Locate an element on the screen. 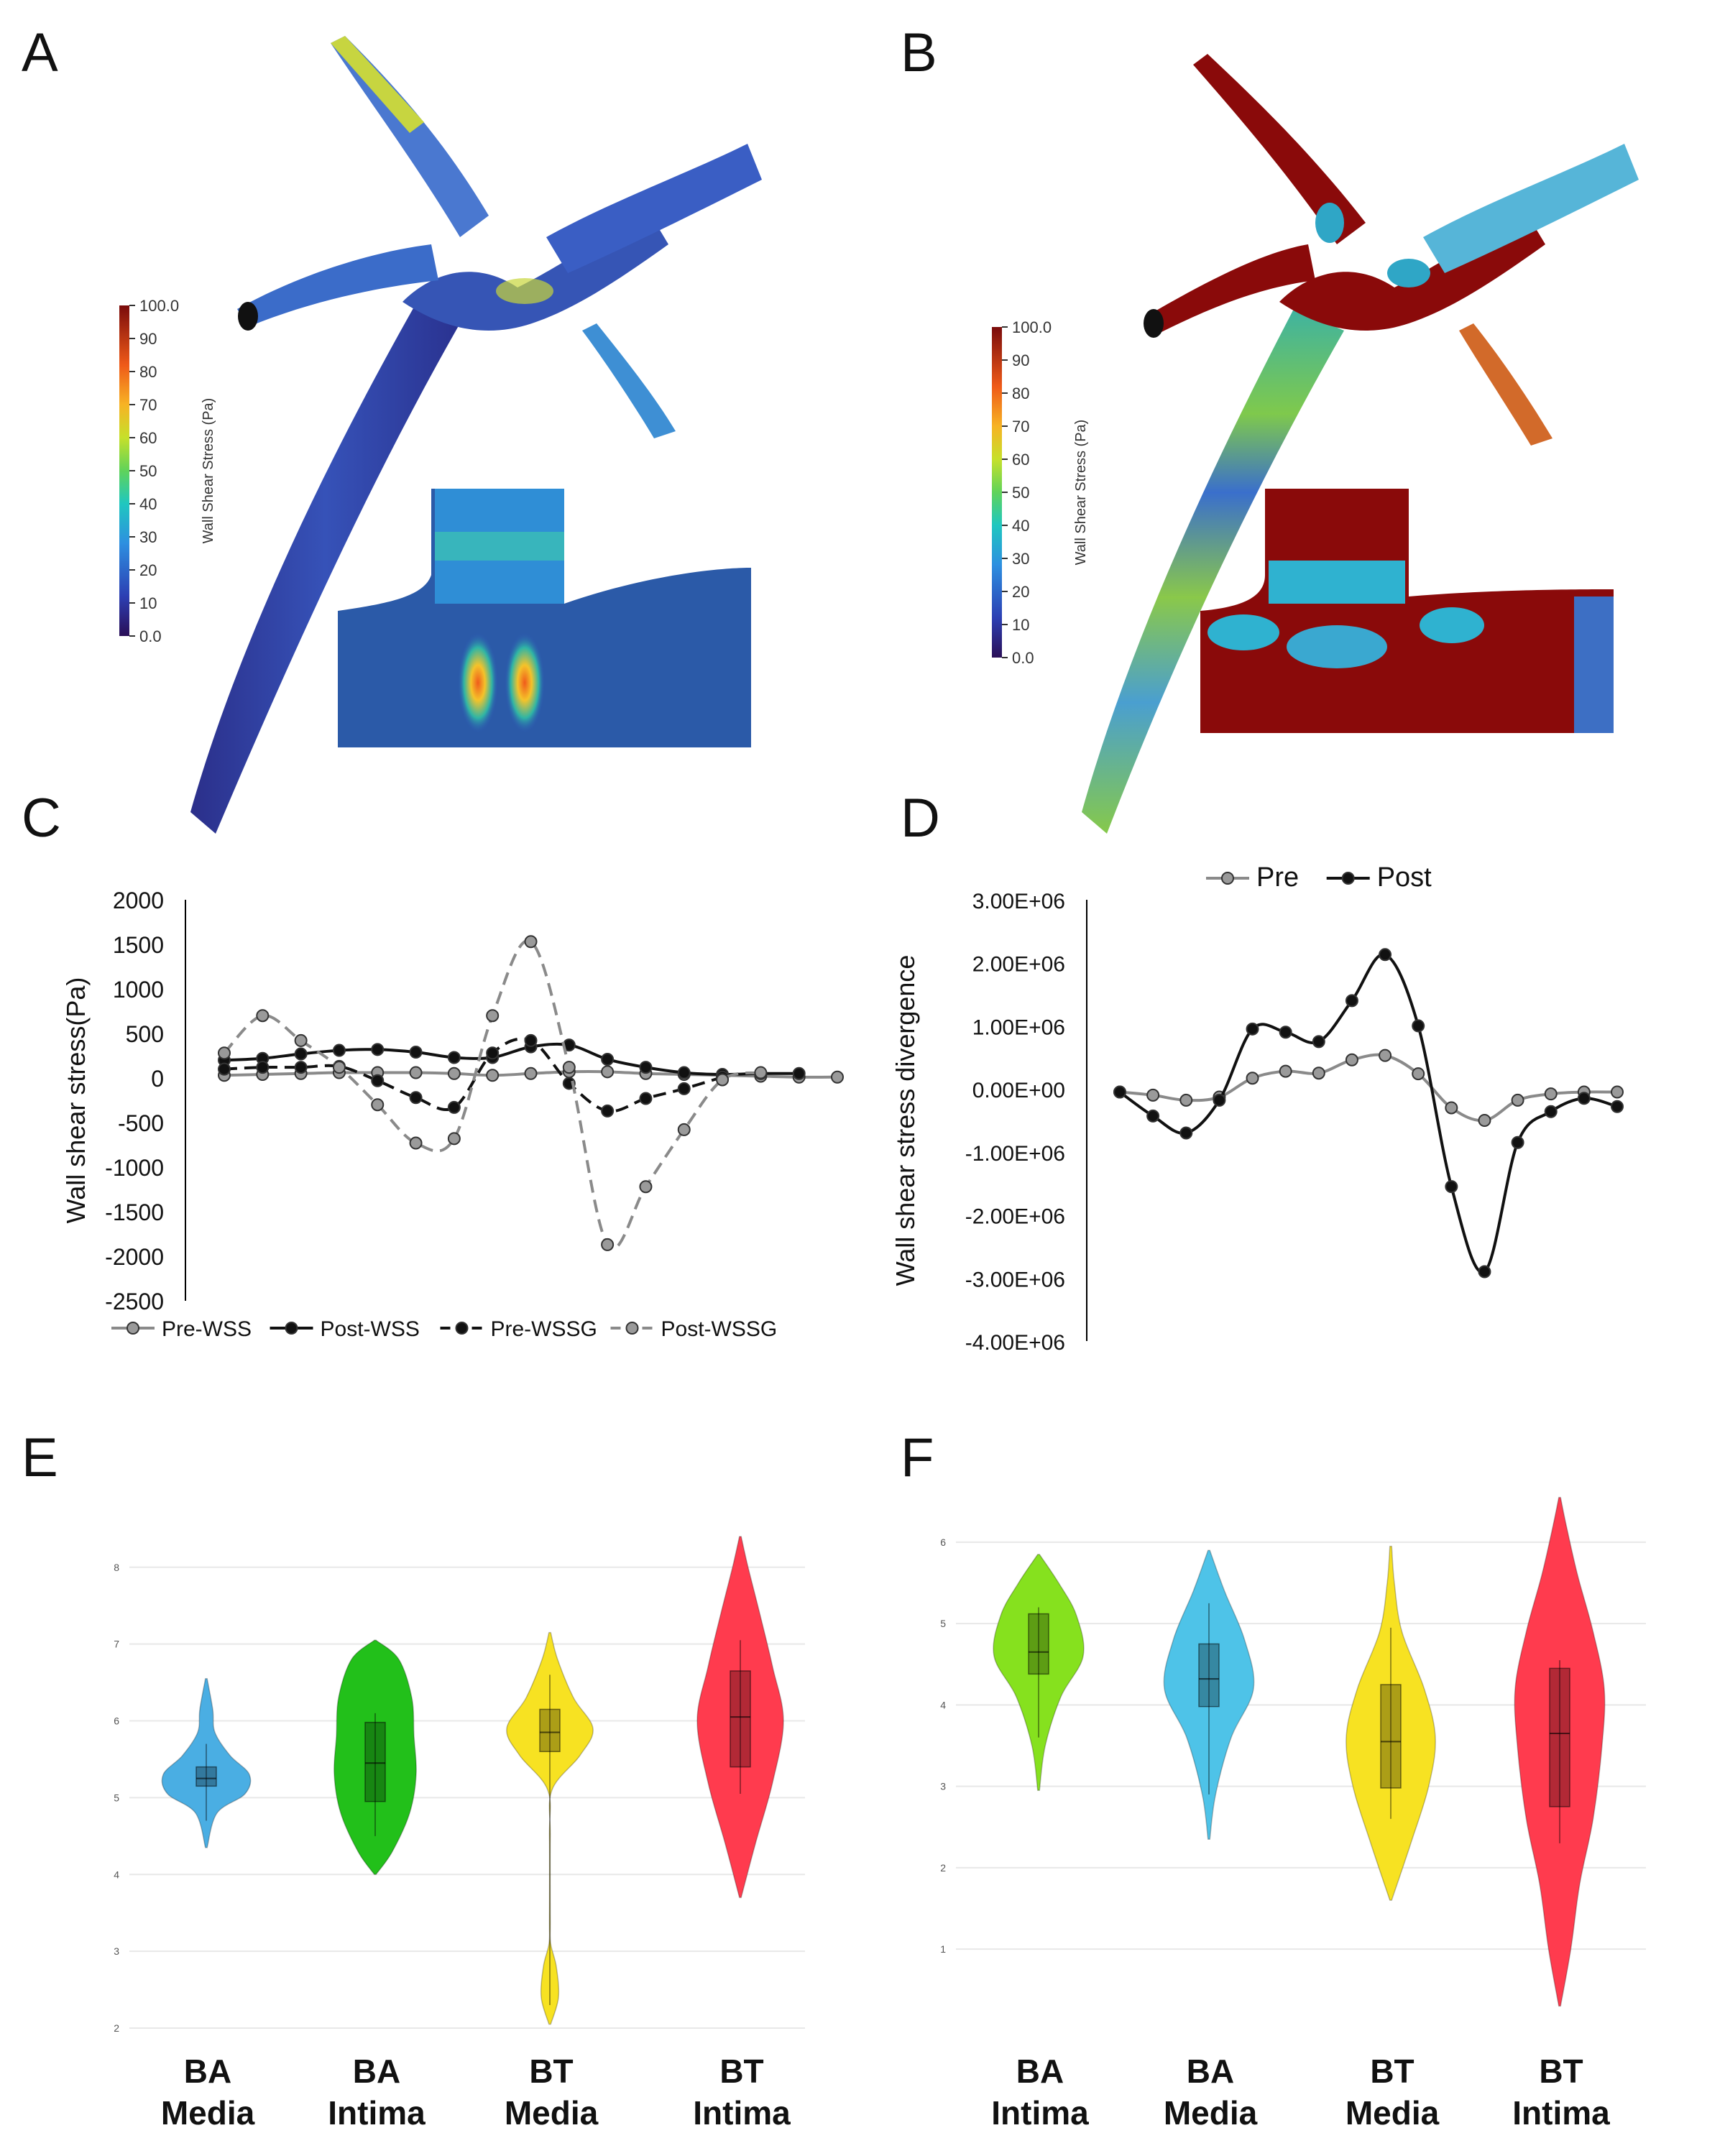  panel-label-f: F is located at coordinates (917, 1457).